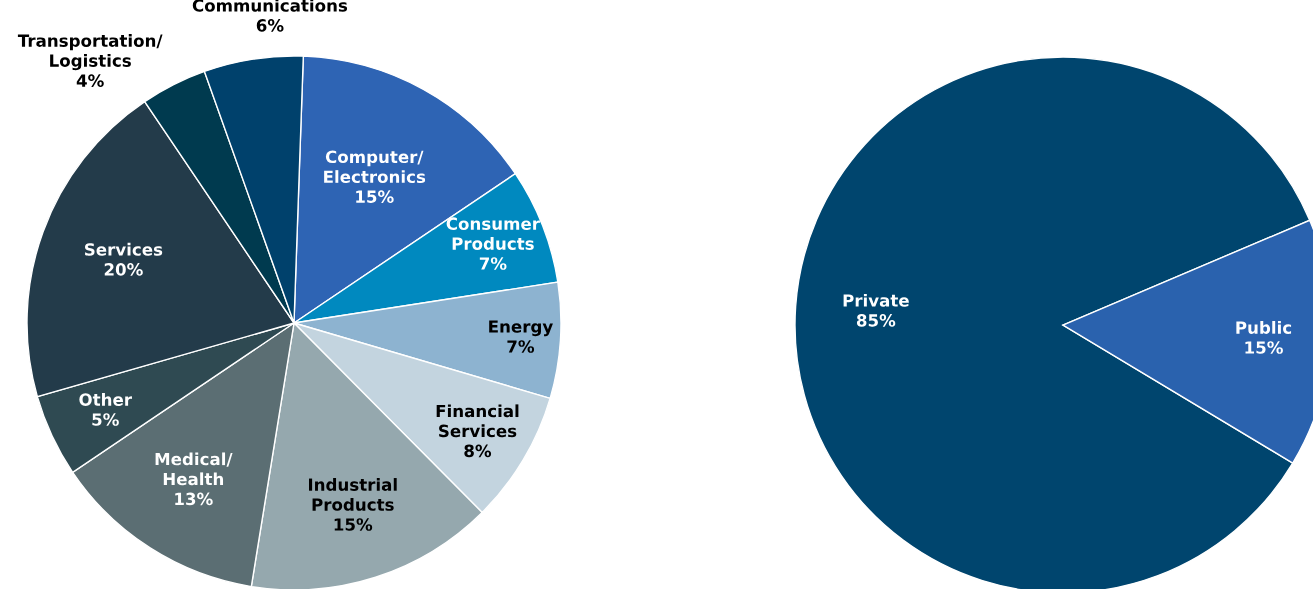 Image resolution: width=1313 pixels, height=589 pixels. What do you see at coordinates (521, 328) in the screenshot?
I see `slice-label: Energy` at bounding box center [521, 328].